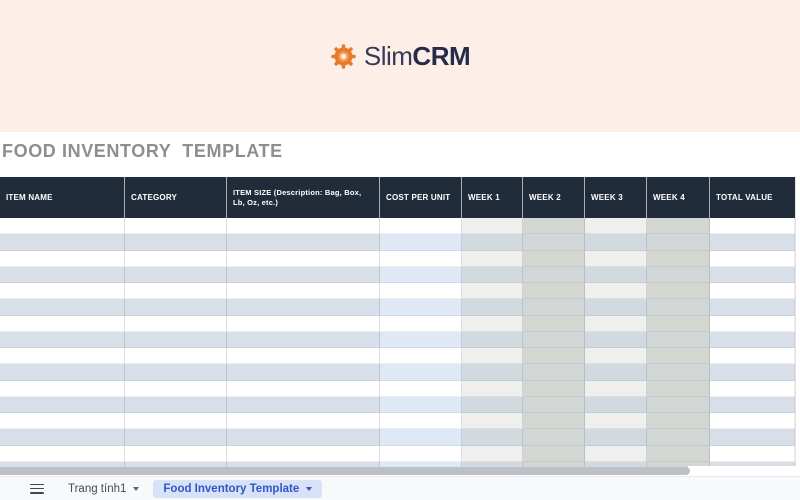 The height and width of the screenshot is (500, 800). Describe the element at coordinates (238, 488) in the screenshot. I see `tab-food-inventory-template: Food Inventory Template` at that location.